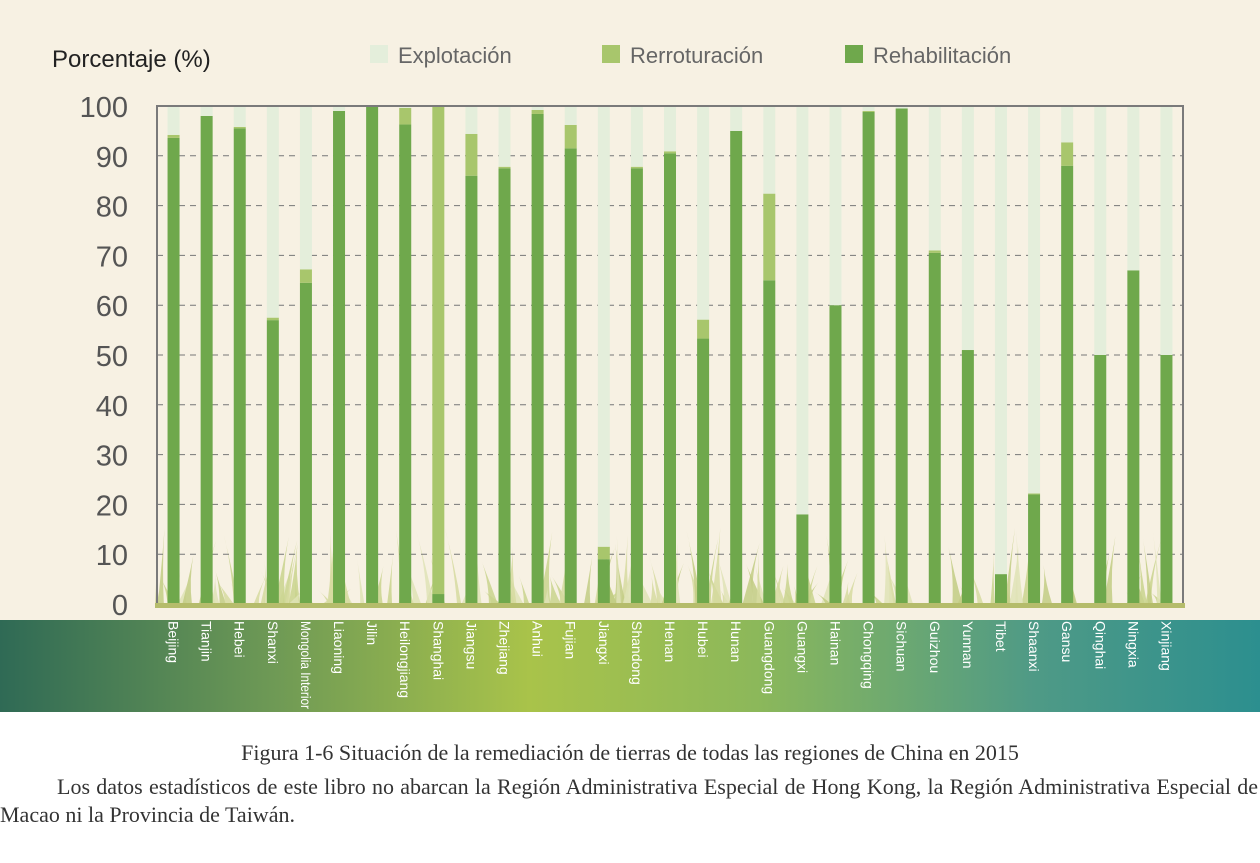 Image resolution: width=1260 pixels, height=863 pixels. I want to click on x-tick-label: Hubei, so click(703, 639).